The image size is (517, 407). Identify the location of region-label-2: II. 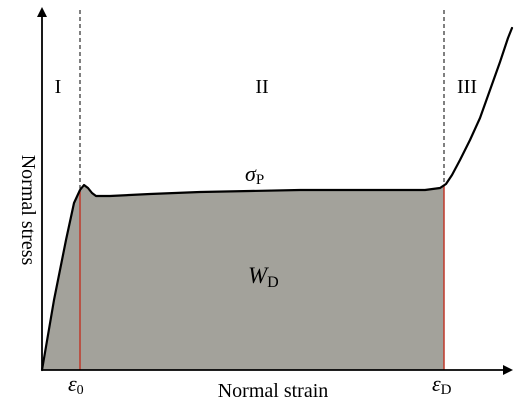
(261, 87).